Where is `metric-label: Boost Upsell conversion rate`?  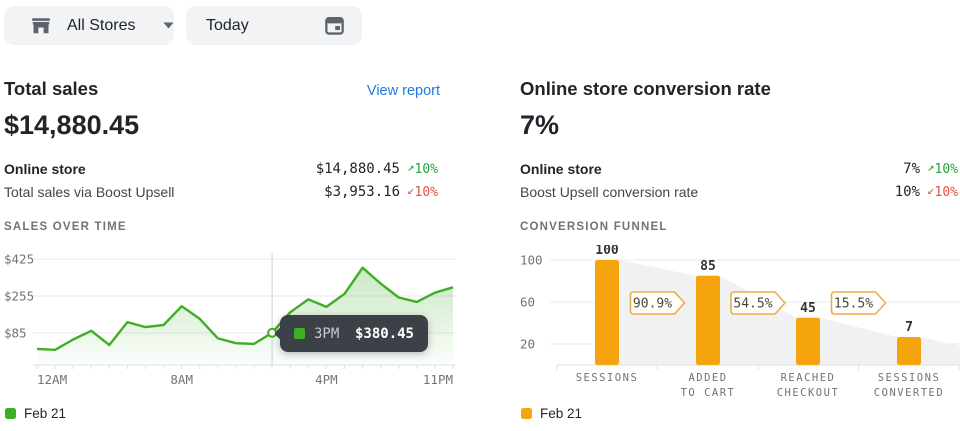
metric-label: Boost Upsell conversion rate is located at coordinates (609, 191).